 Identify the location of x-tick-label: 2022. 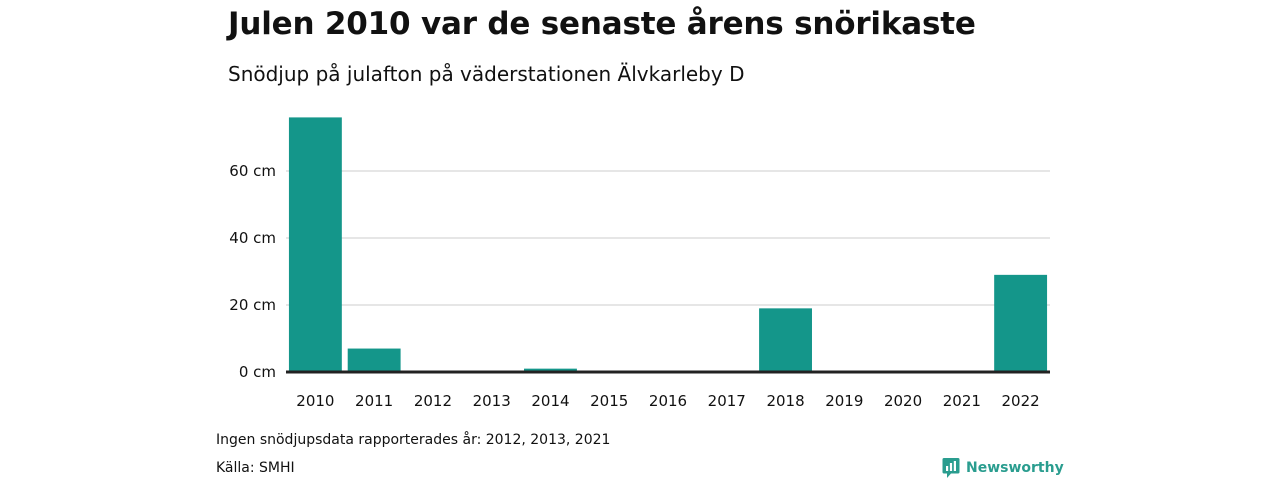
(1021, 401).